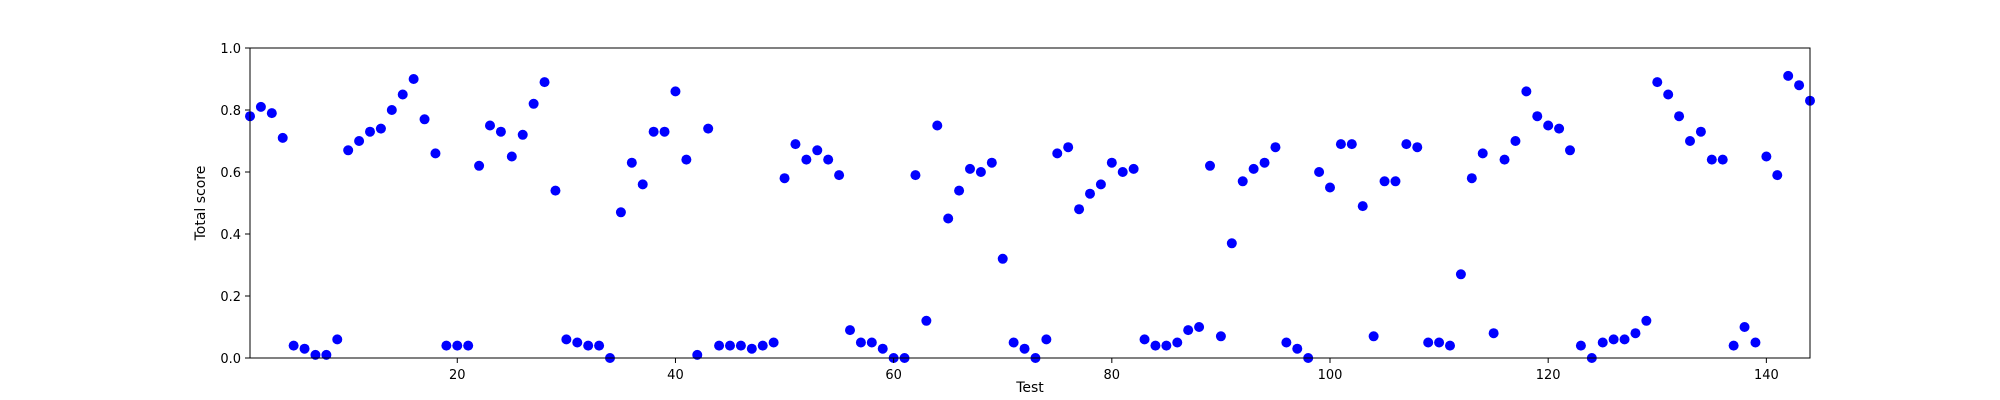  I want to click on y-tick-label: 1.0, so click(230, 49).